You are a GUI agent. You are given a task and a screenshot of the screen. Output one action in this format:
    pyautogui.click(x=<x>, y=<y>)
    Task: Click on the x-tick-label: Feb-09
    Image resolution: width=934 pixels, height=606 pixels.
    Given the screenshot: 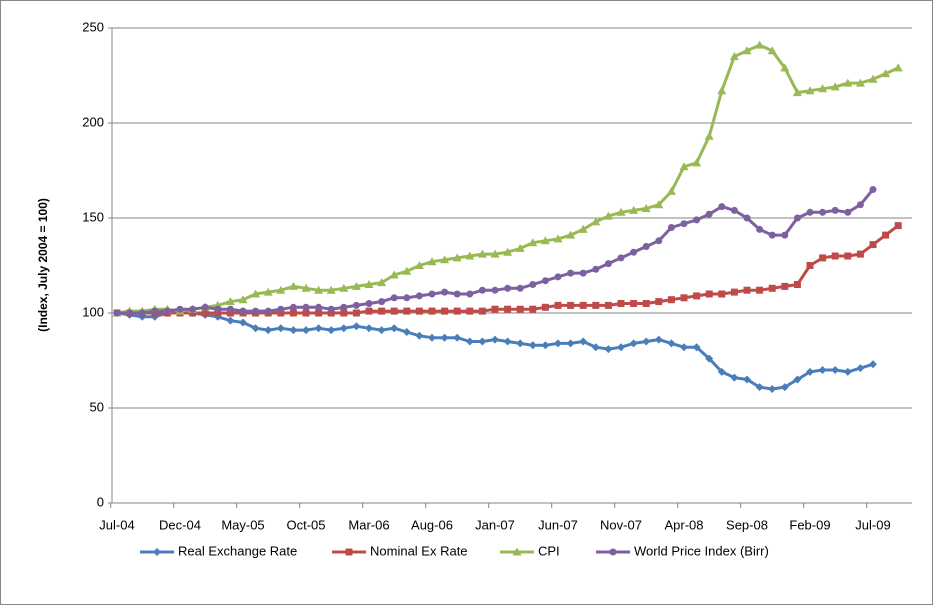 What is the action you would take?
    pyautogui.click(x=809, y=524)
    